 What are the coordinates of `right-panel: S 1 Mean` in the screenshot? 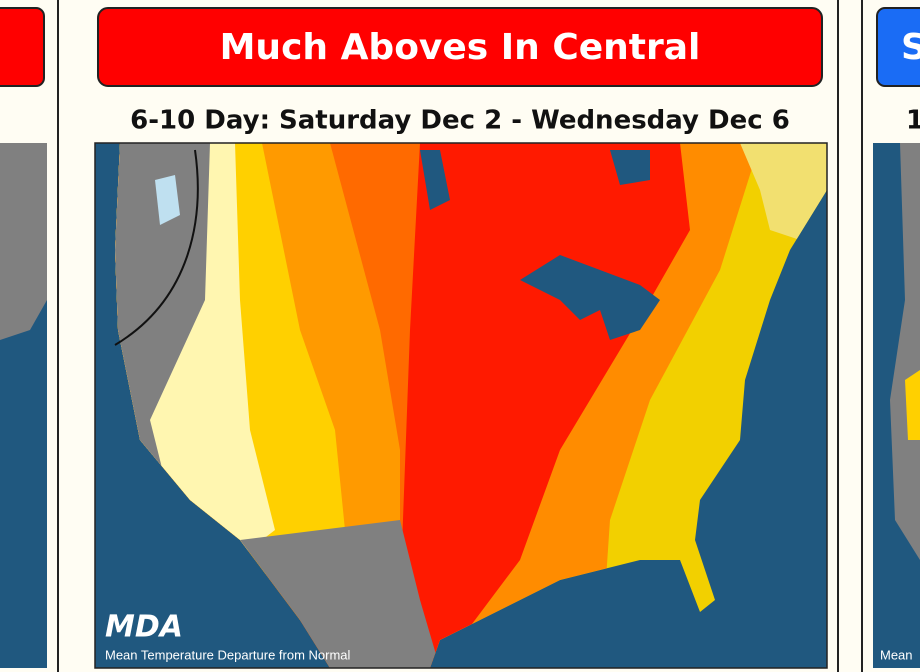 It's located at (896, 337).